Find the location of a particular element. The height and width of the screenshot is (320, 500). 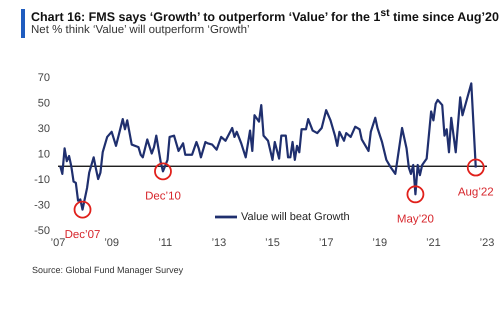

y-tick-label: -10 is located at coordinates (42, 180).